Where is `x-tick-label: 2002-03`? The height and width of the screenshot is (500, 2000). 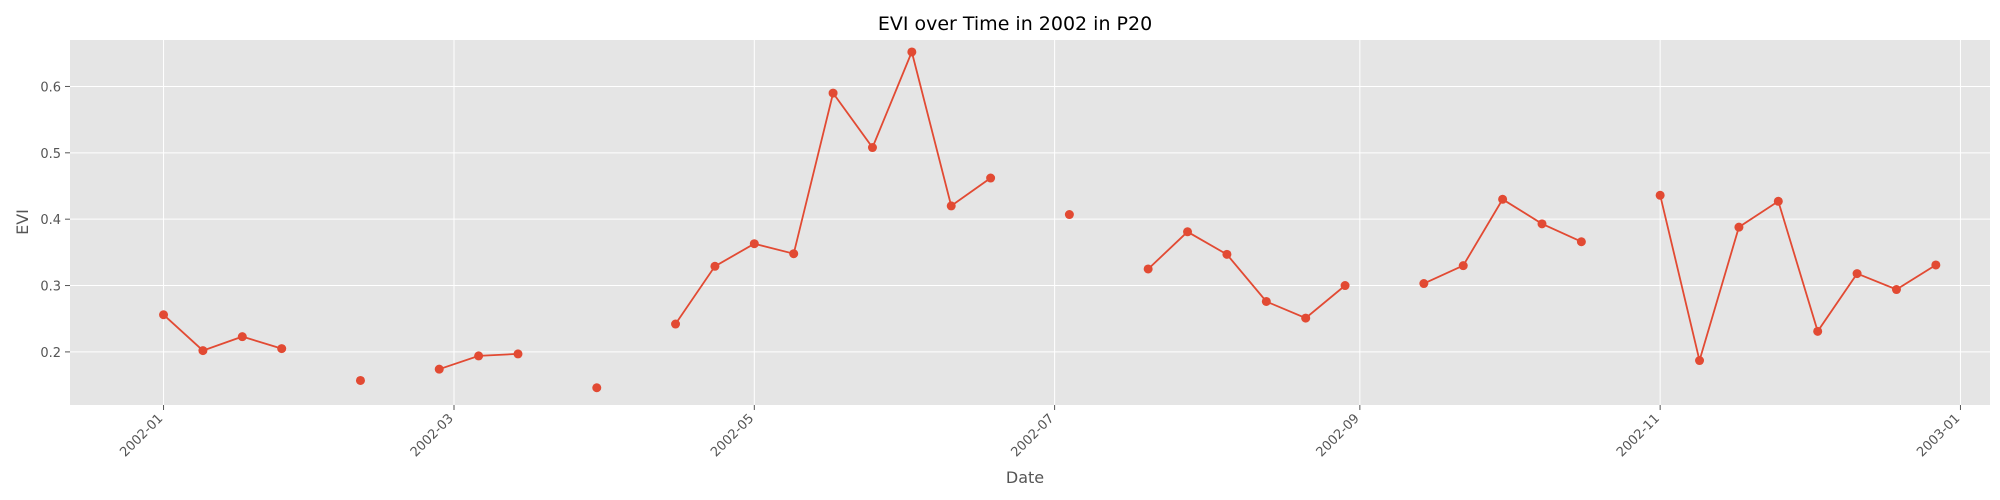
x-tick-label: 2002-03 is located at coordinates (432, 435).